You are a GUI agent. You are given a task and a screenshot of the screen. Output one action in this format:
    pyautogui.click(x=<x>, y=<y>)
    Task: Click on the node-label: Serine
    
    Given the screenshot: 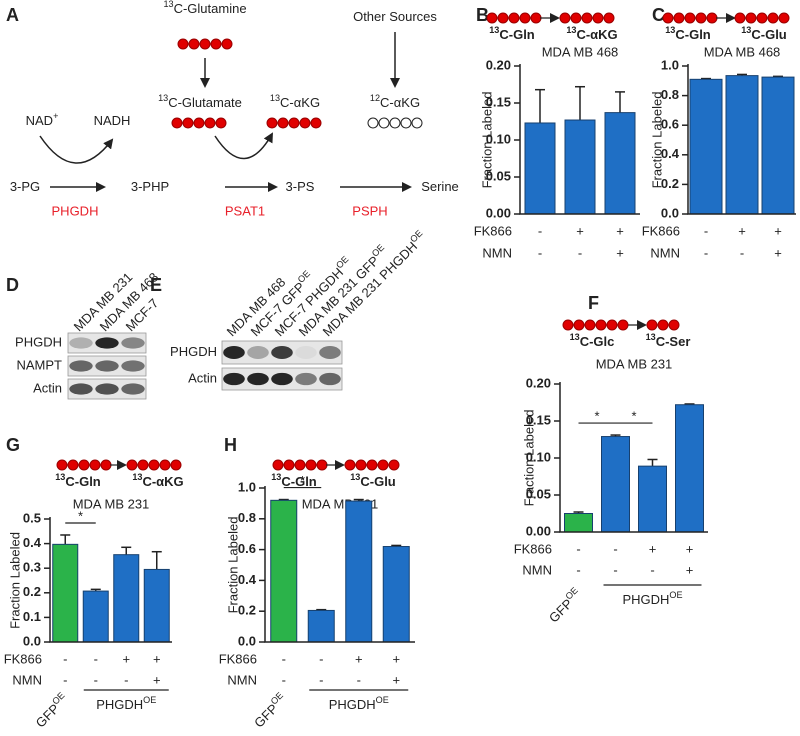 What is the action you would take?
    pyautogui.click(x=440, y=186)
    